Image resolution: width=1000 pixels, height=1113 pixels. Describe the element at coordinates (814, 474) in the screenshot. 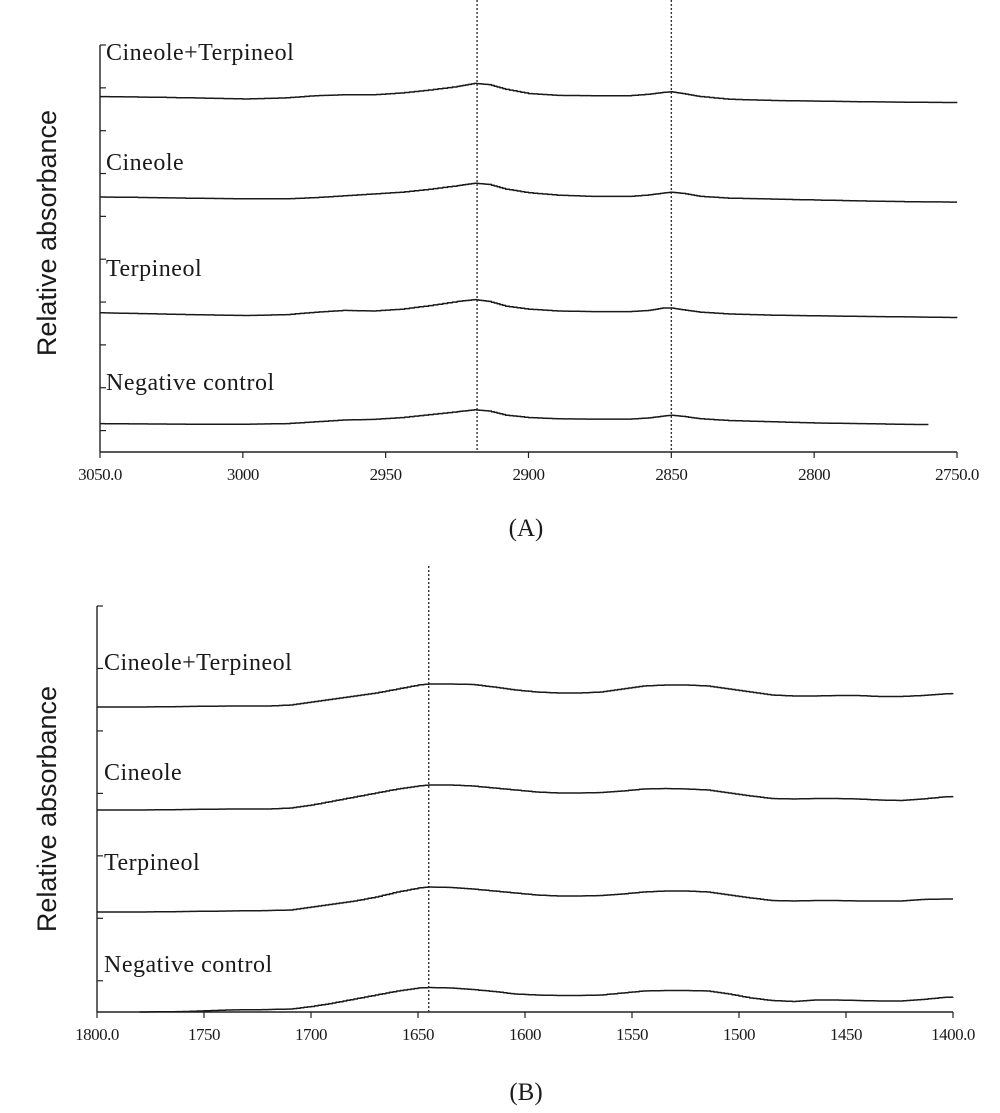

I see `x-tick-label: 2800` at that location.